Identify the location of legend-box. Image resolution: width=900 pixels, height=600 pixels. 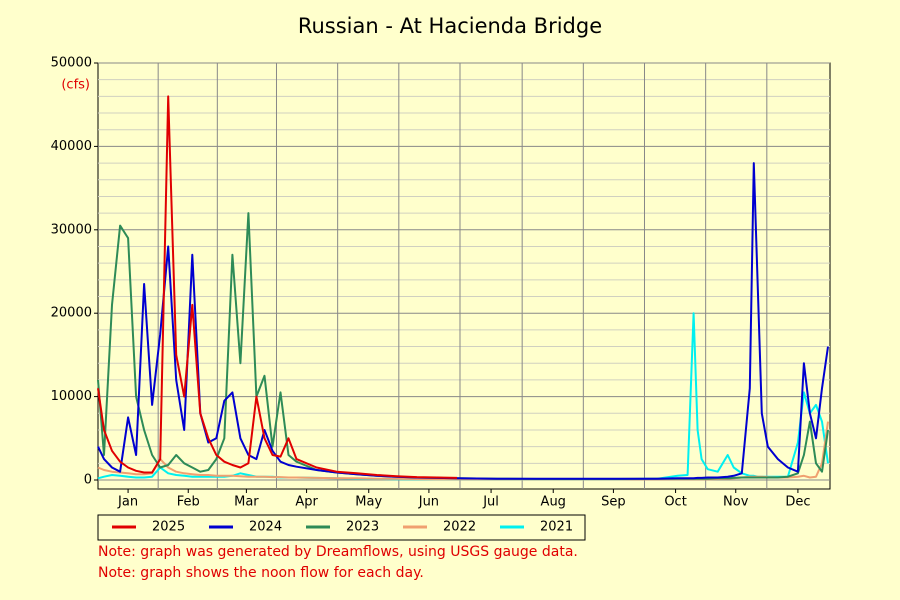
(341, 527).